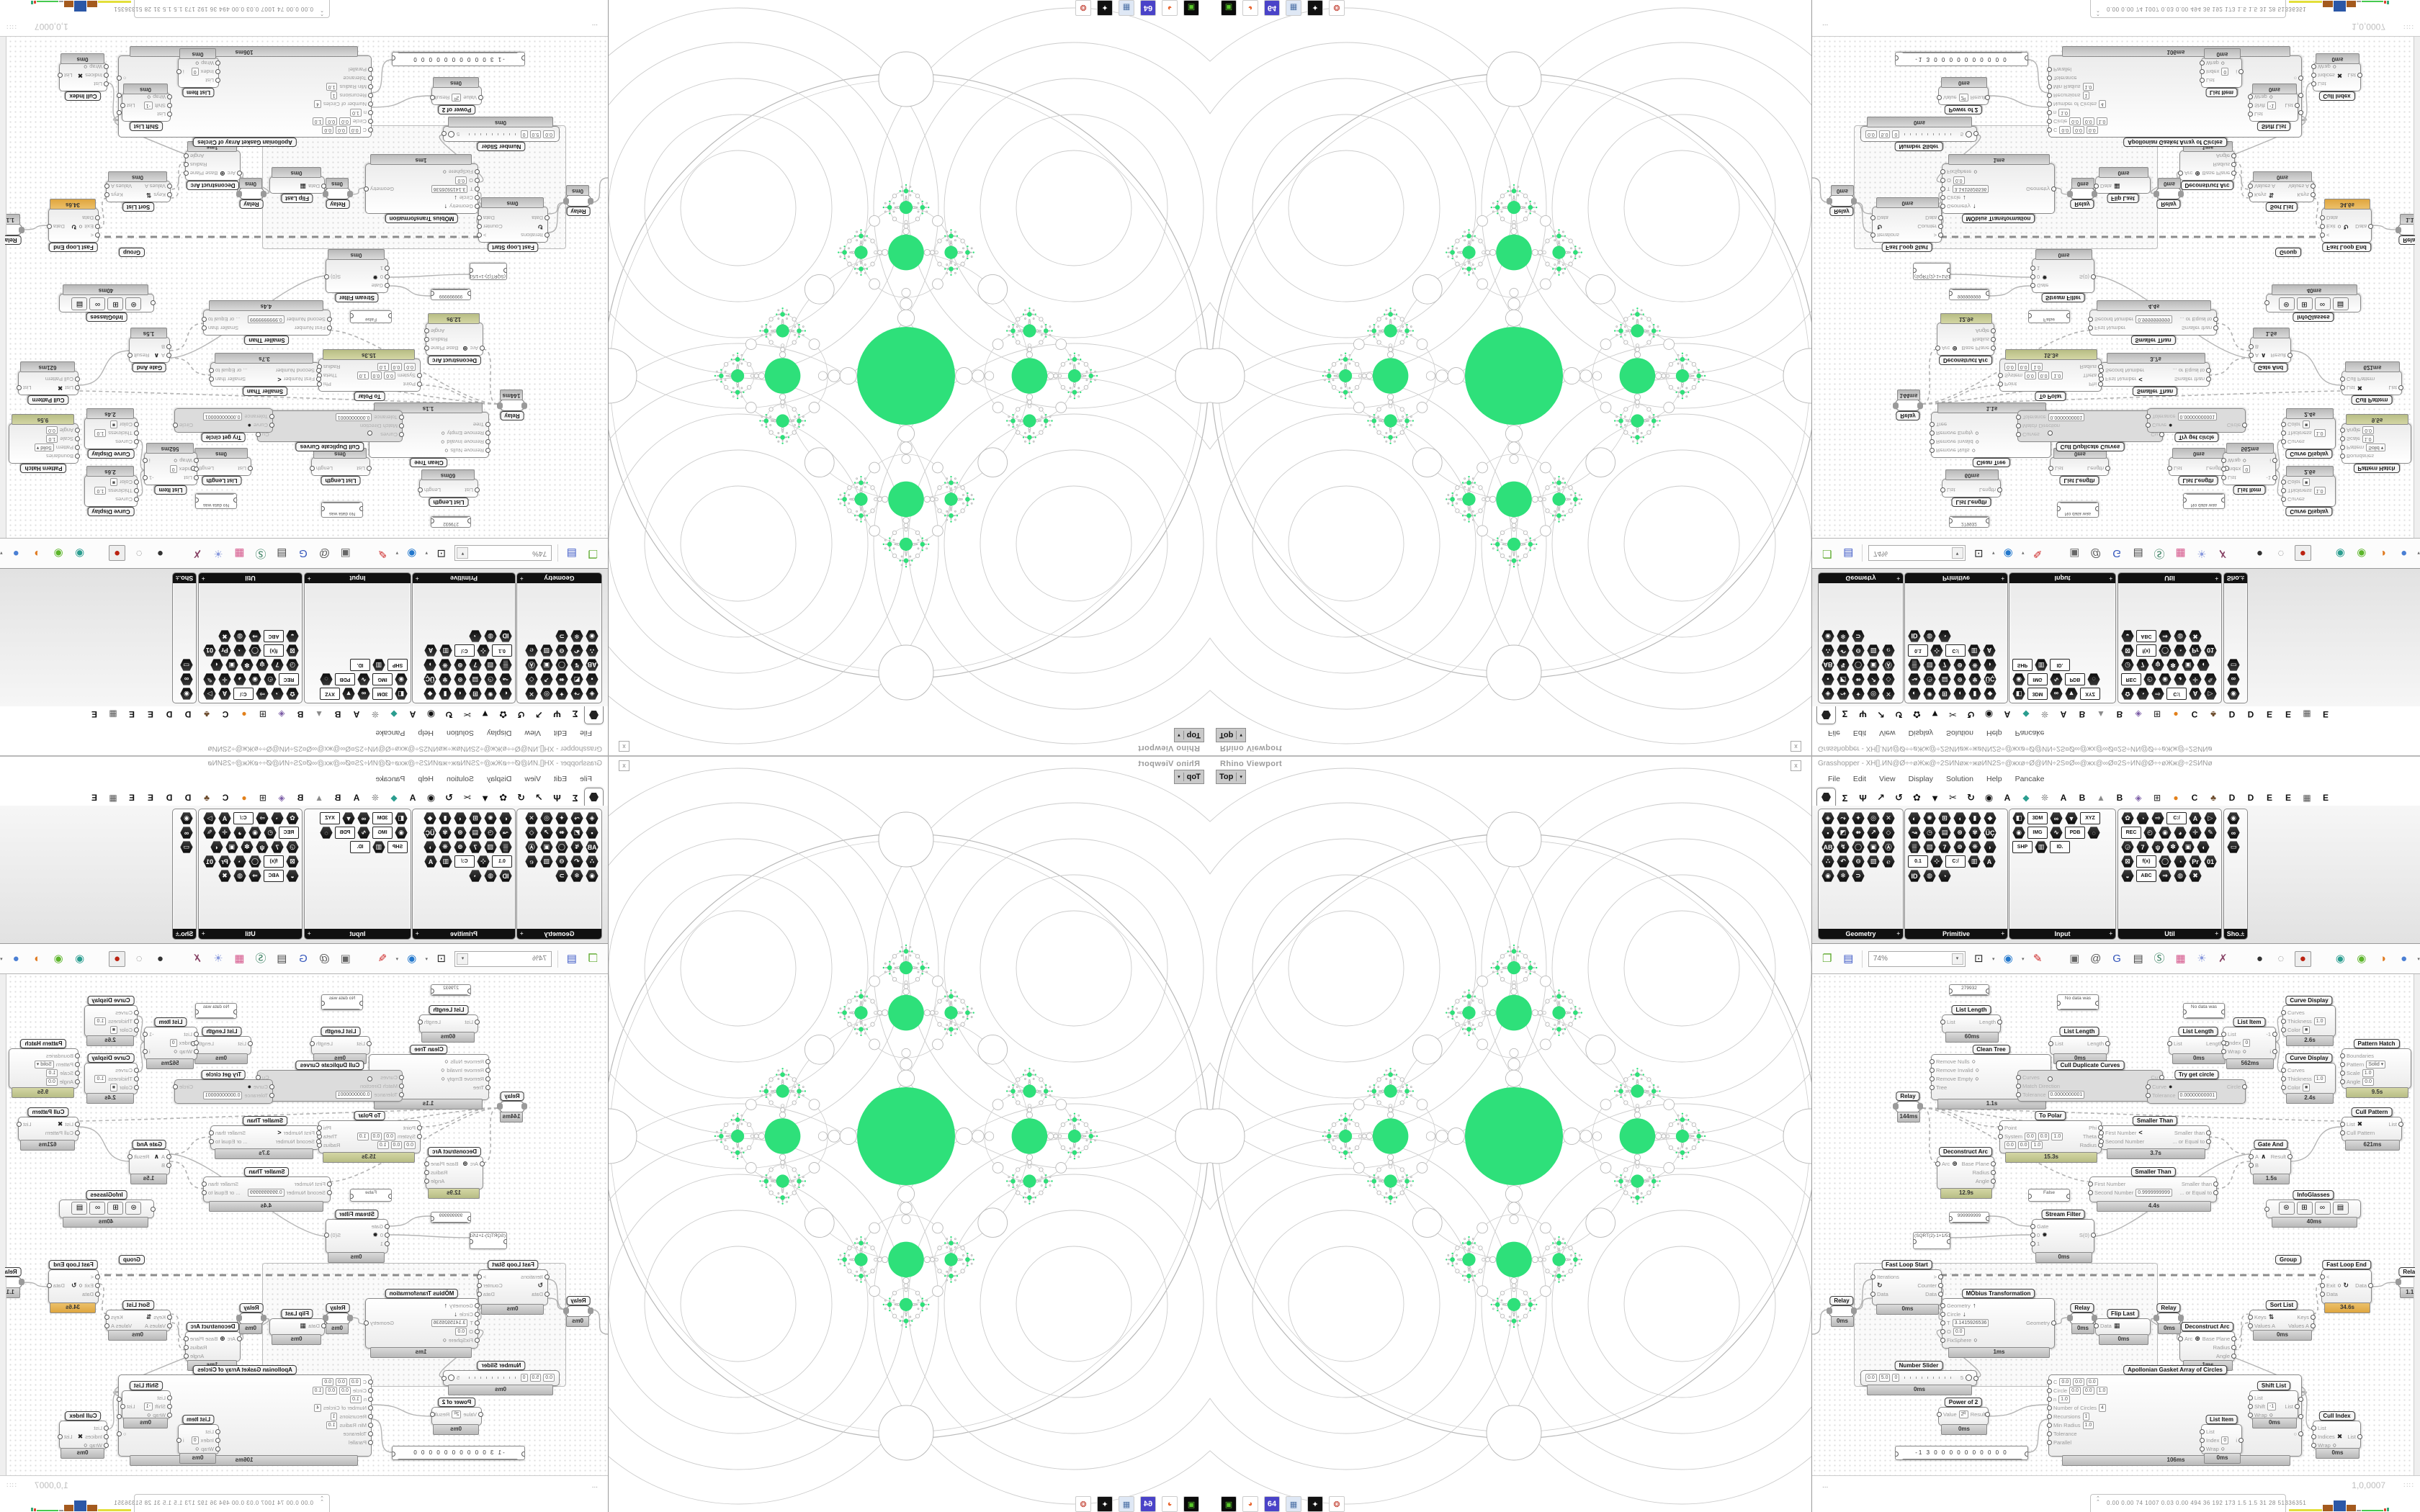 This screenshot has height=1512, width=2420. What do you see at coordinates (475, 847) in the screenshot?
I see `palette-icon: 7` at bounding box center [475, 847].